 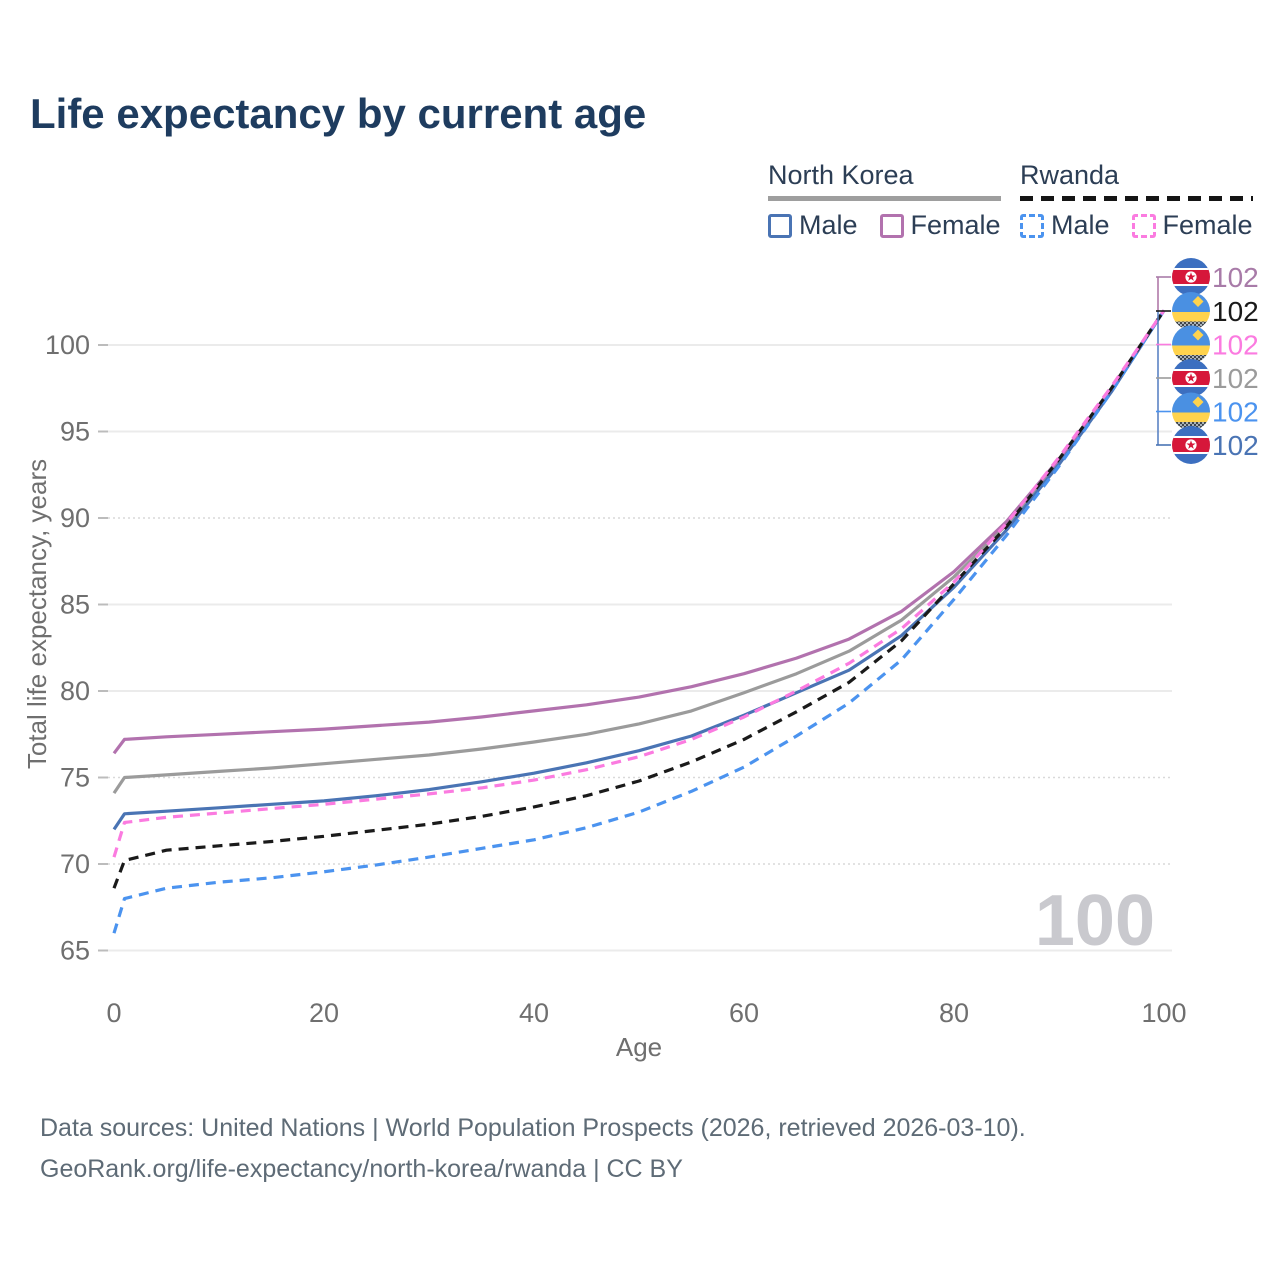 I want to click on y-tick-label: 85, so click(x=75, y=605).